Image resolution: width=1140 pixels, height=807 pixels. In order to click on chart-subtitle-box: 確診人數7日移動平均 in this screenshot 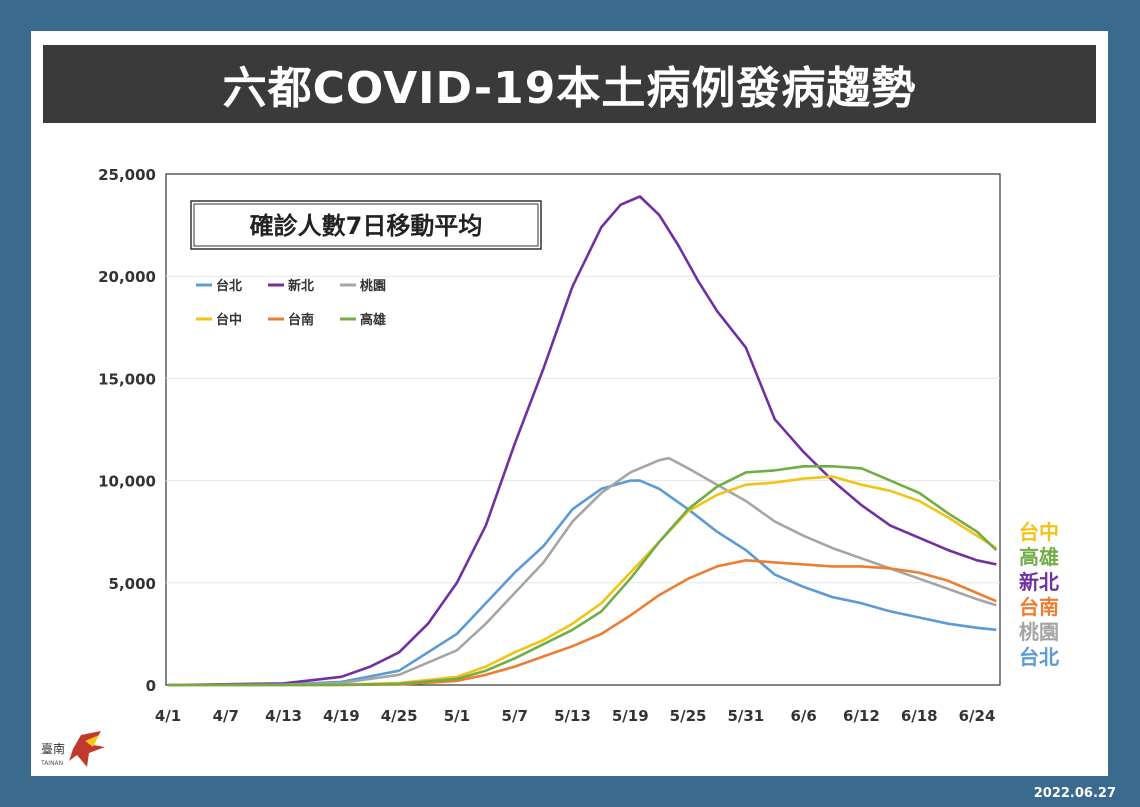, I will do `click(366, 225)`.